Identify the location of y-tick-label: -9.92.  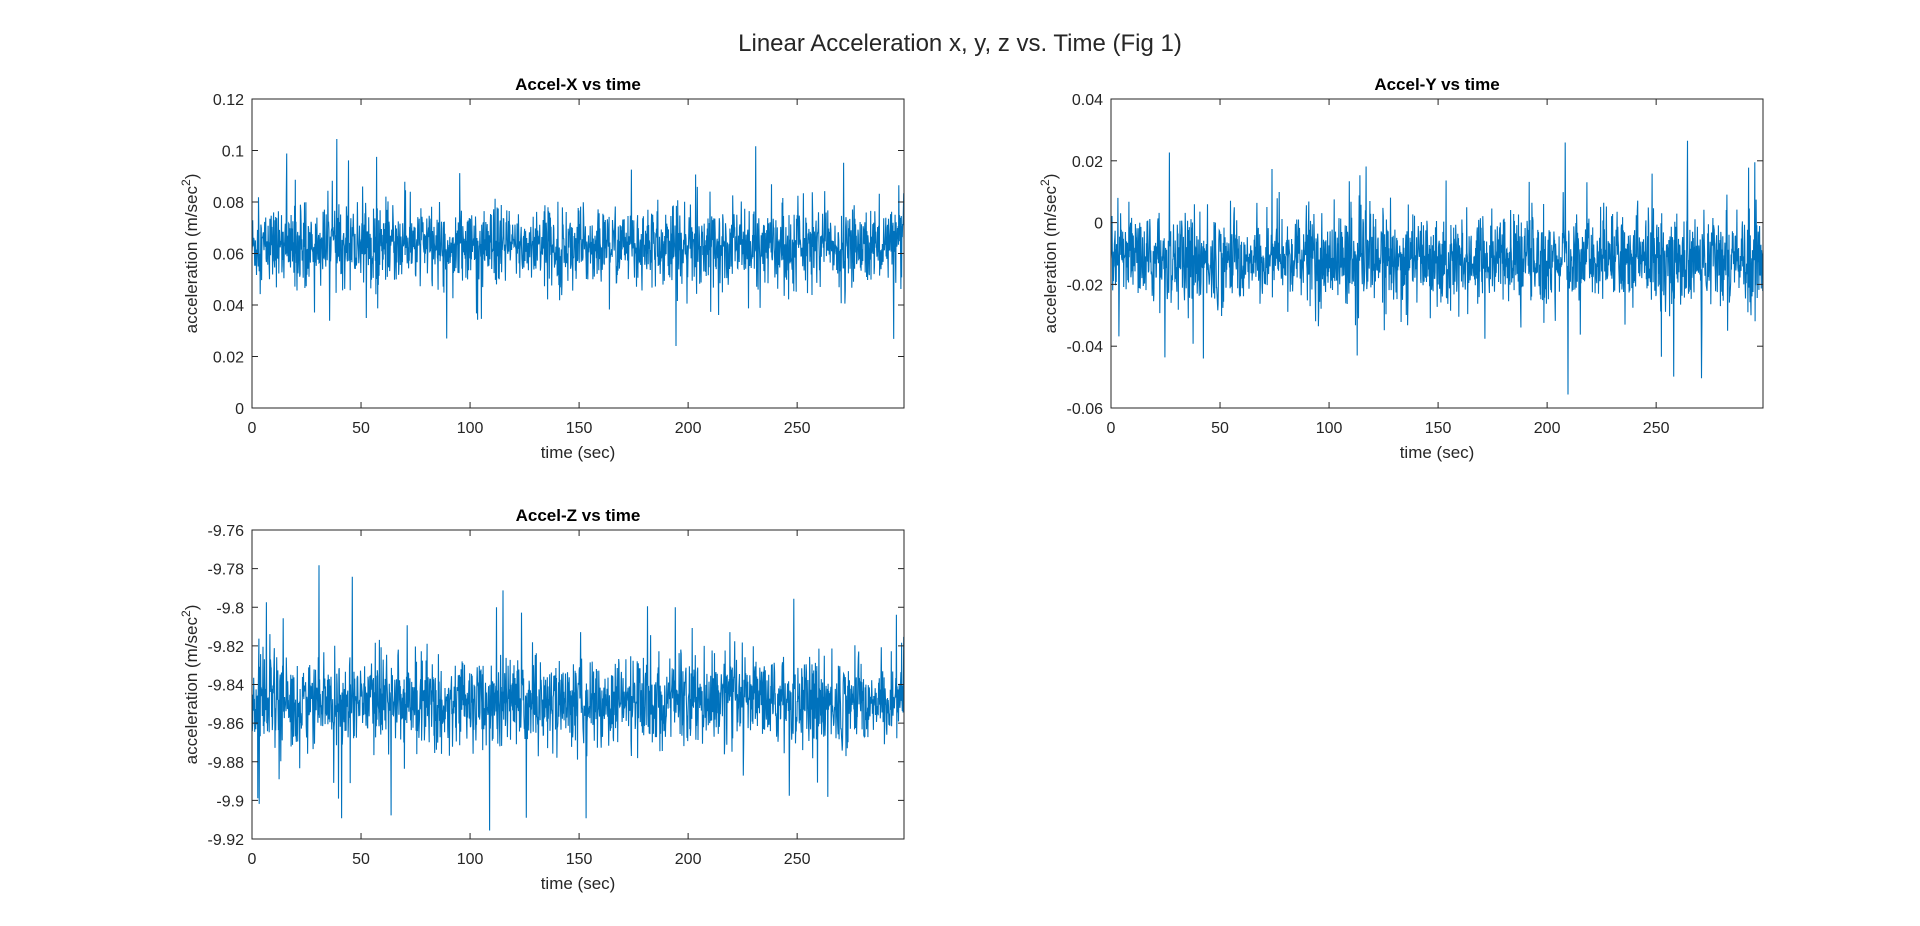
(226, 840).